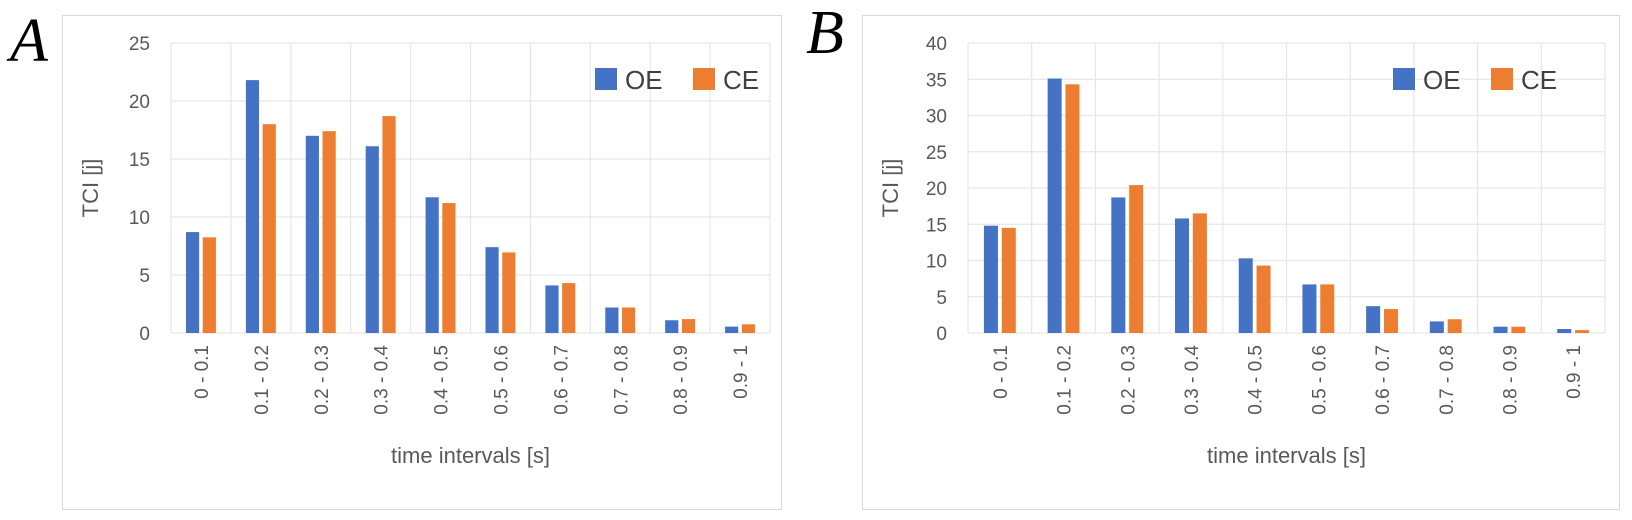  Describe the element at coordinates (941, 334) in the screenshot. I see `panel-b-ytick-label: 0` at that location.